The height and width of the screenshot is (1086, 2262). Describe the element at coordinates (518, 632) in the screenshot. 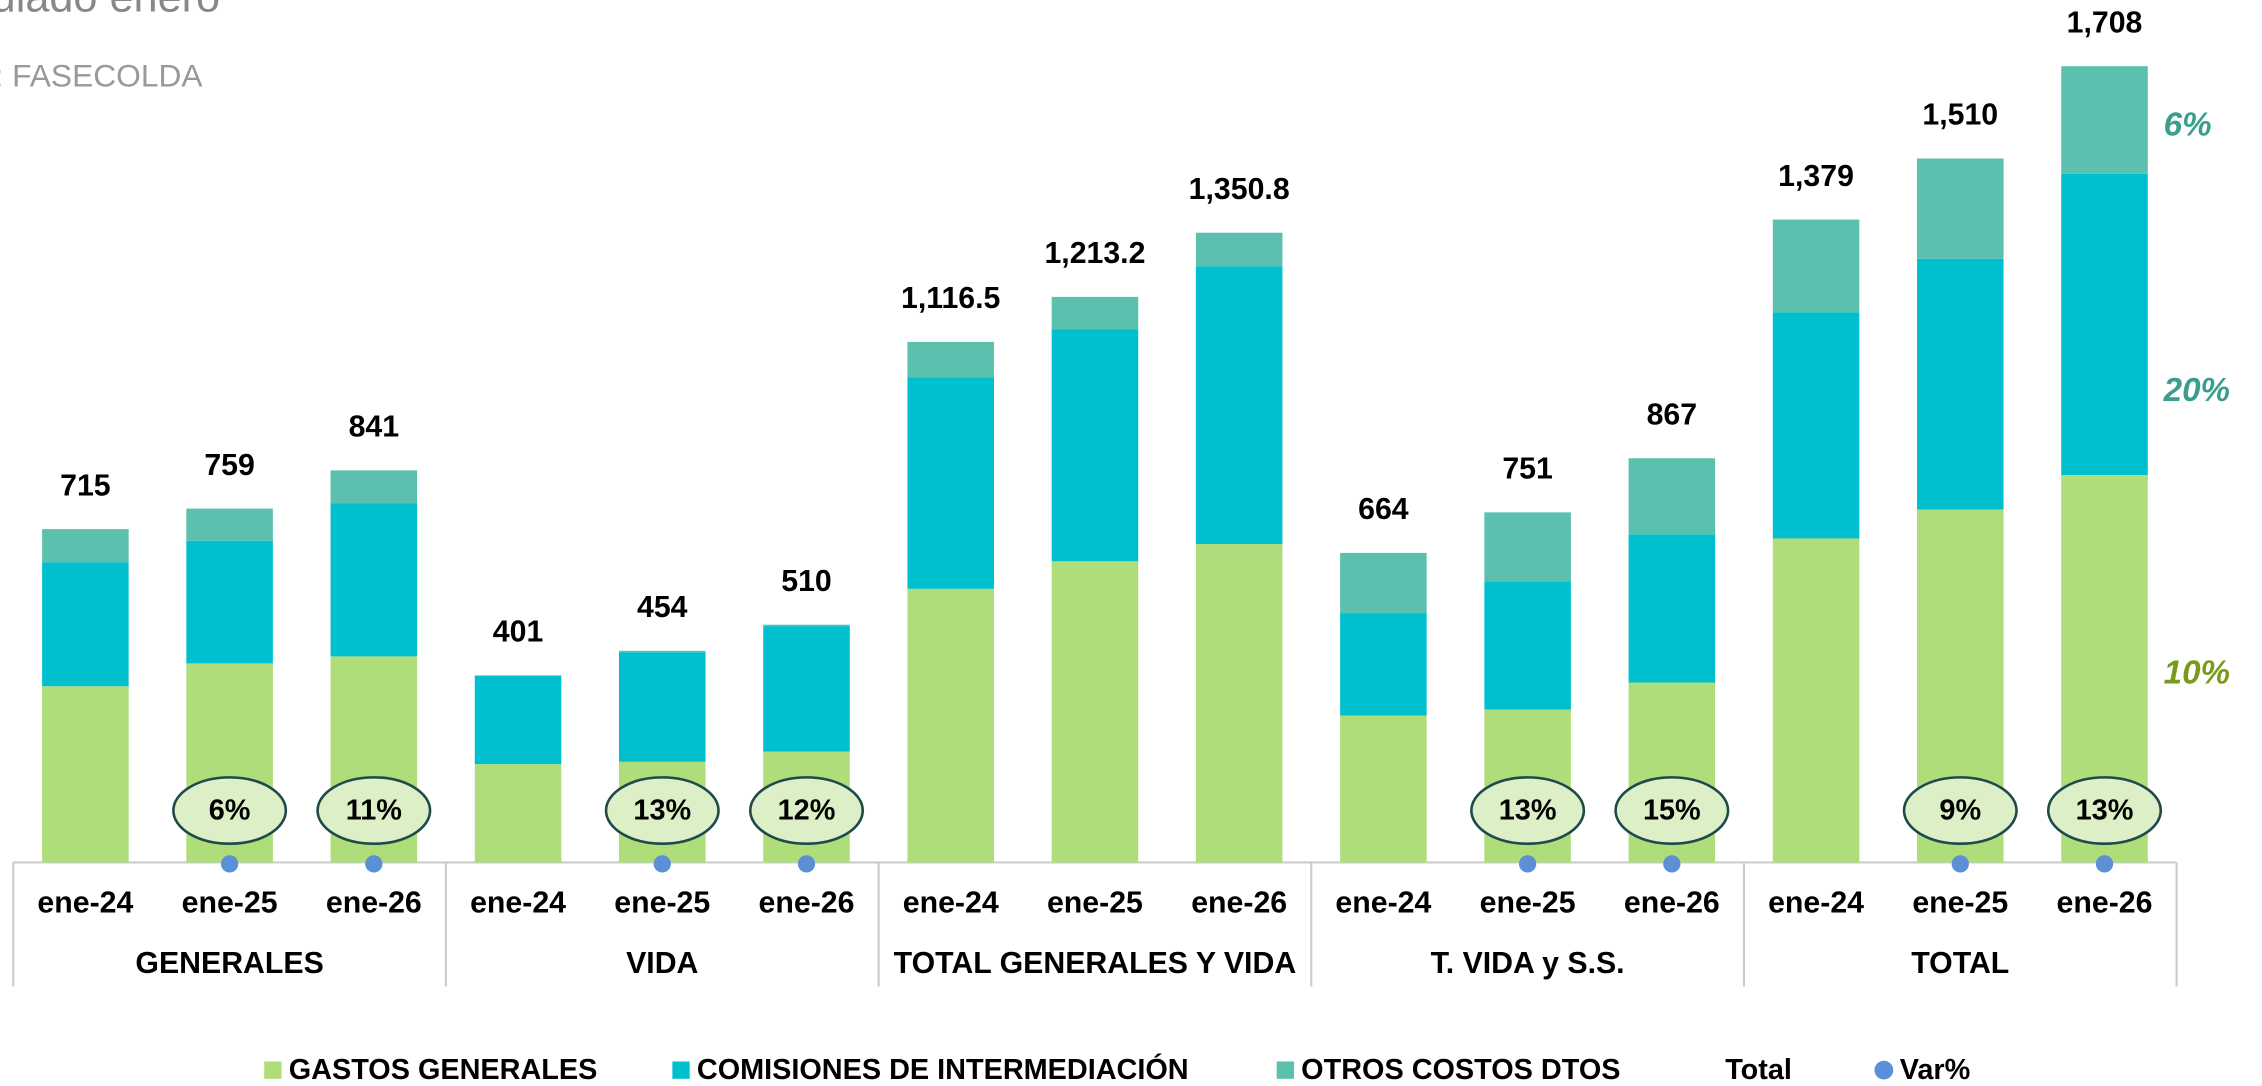

I see `total-label: 401` at that location.